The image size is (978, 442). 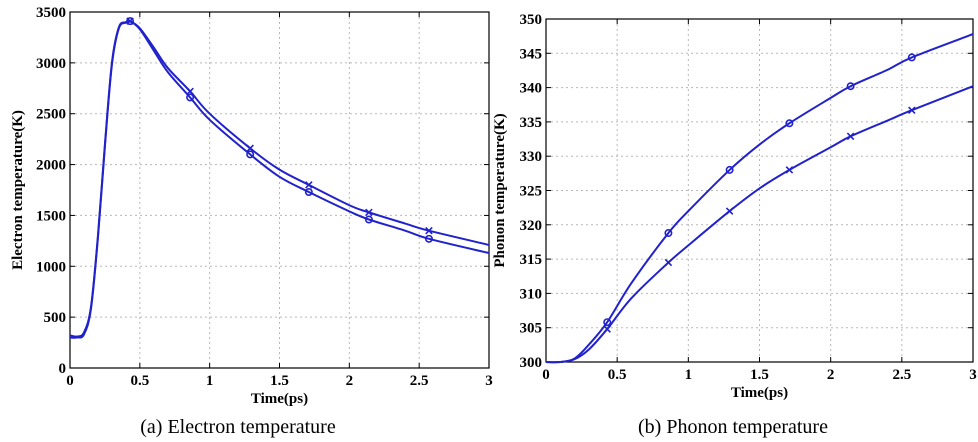 What do you see at coordinates (51, 267) in the screenshot?
I see `y-tick-label: 1000` at bounding box center [51, 267].